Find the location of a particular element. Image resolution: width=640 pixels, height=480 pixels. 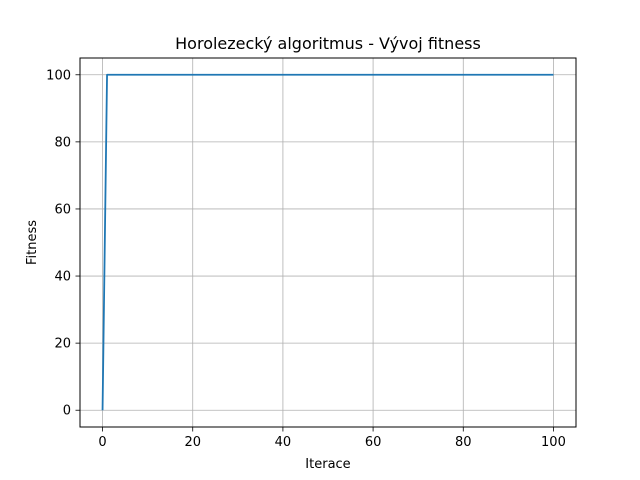

x-tick-label: 80 is located at coordinates (463, 442).